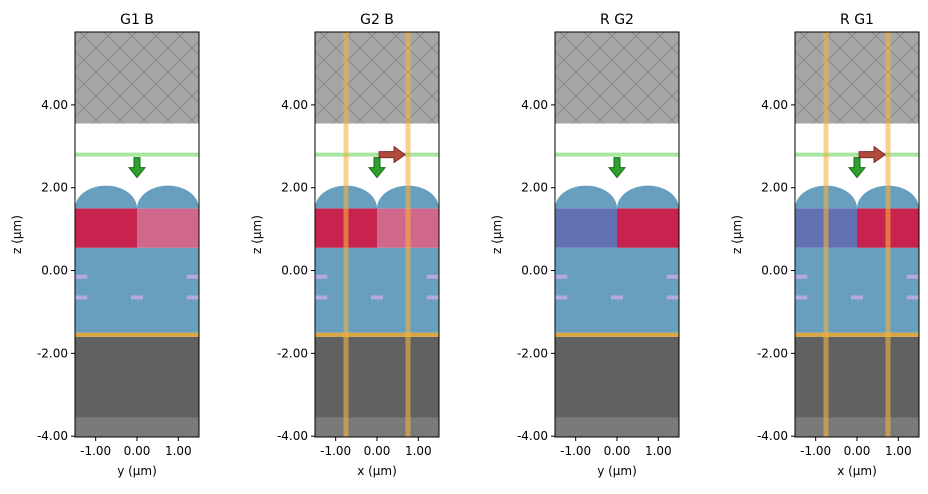 Image resolution: width=928 pixels, height=494 pixels. What do you see at coordinates (617, 20) in the screenshot?
I see `panel-title: R G2` at bounding box center [617, 20].